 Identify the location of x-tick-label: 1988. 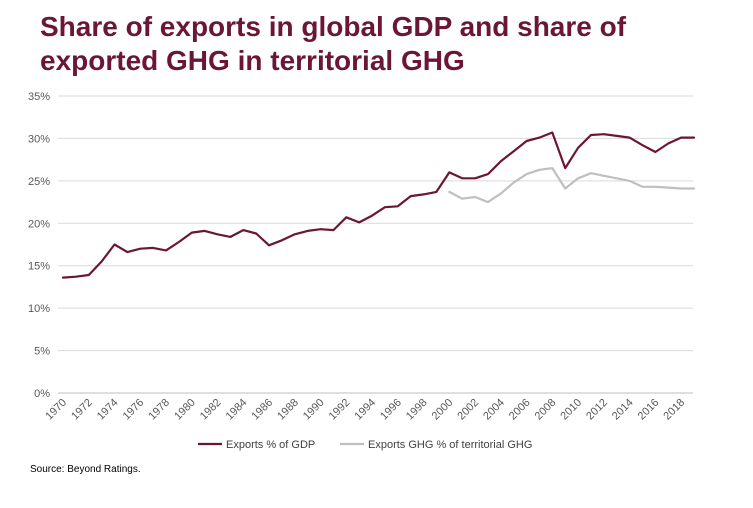
(288, 410).